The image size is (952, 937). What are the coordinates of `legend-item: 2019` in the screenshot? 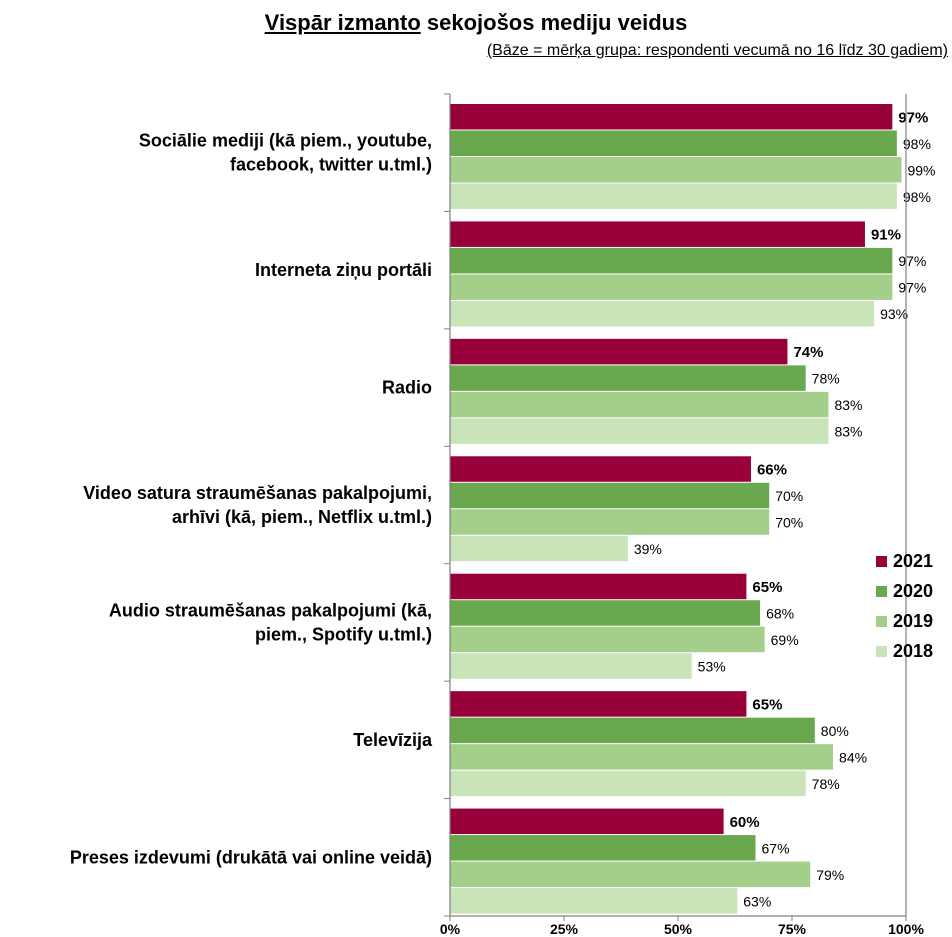 It's located at (904, 621).